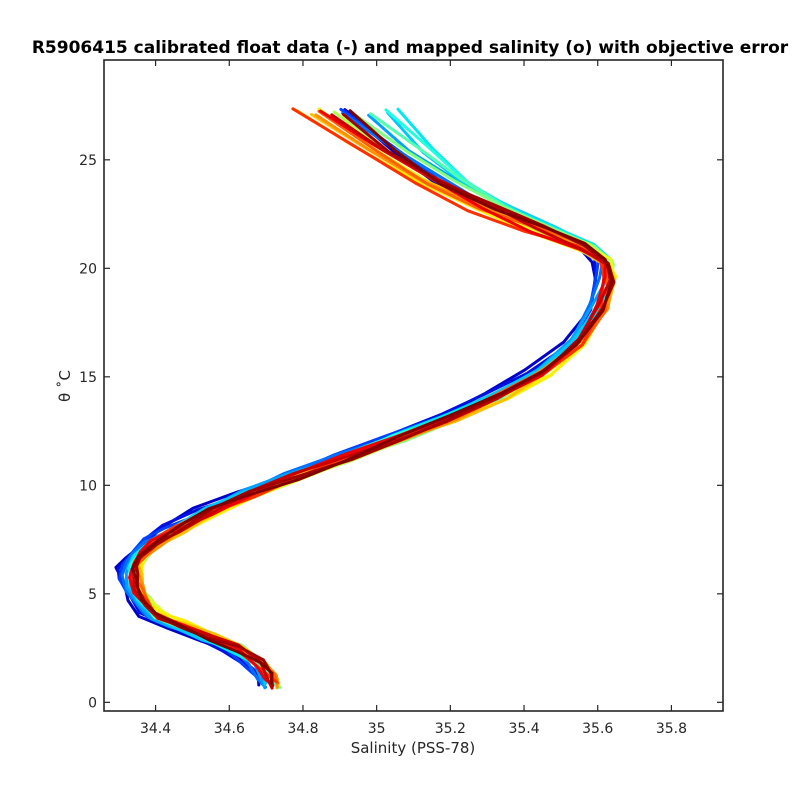 This screenshot has width=800, height=800. I want to click on x-tick-label: 34.6, so click(229, 729).